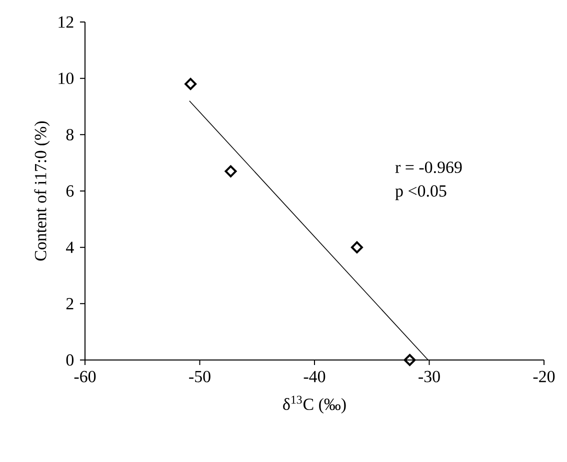 This screenshot has height=462, width=567. I want to click on y-tick-label: 8, so click(70, 134).